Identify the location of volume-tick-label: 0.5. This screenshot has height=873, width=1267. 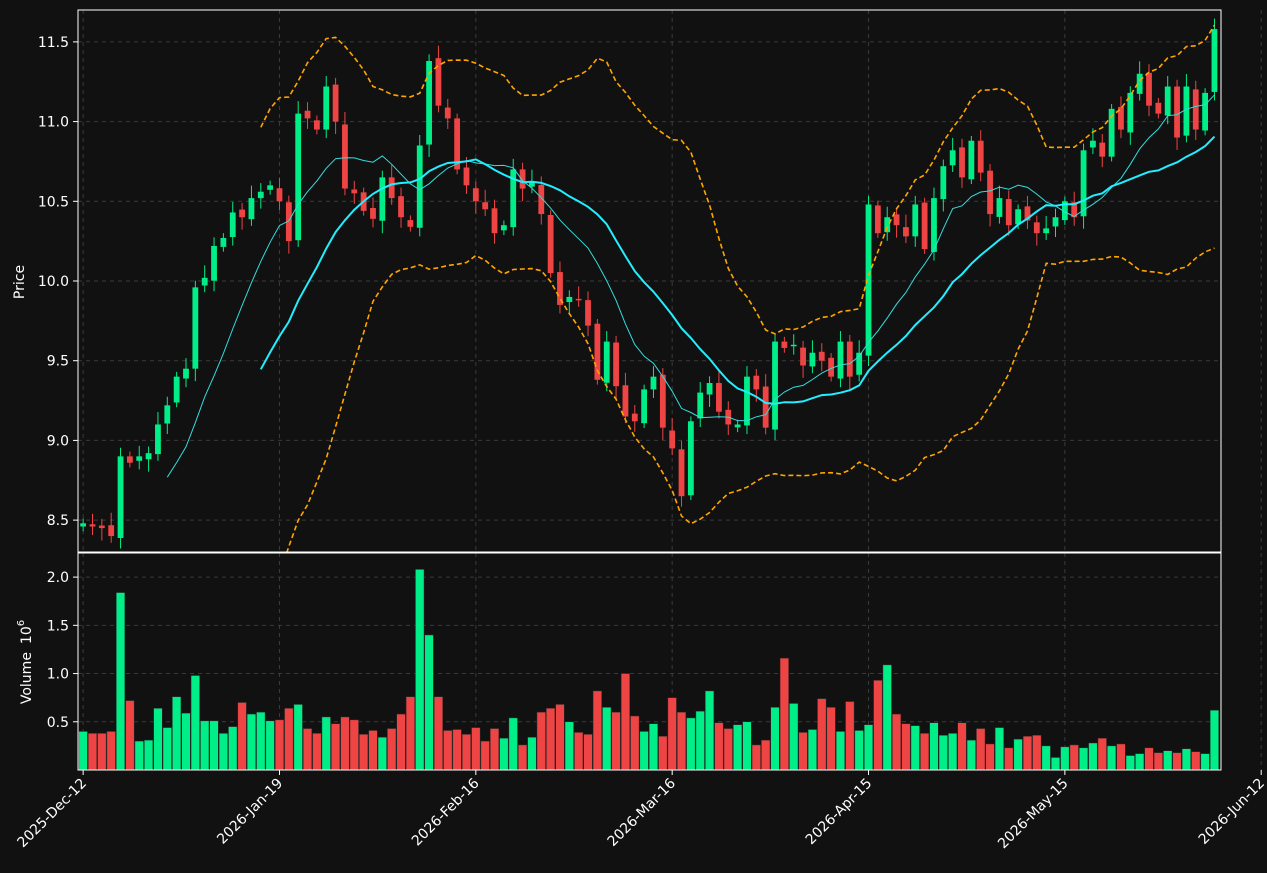
(58, 723).